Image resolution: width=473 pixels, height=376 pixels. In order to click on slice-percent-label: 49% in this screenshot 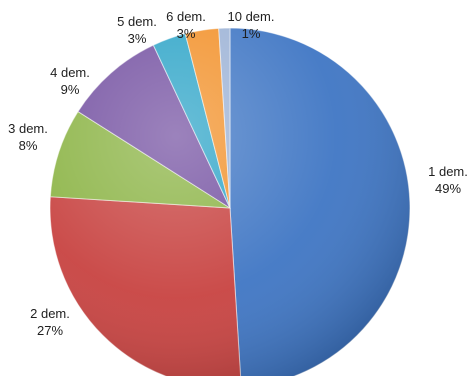, I will do `click(448, 188)`.